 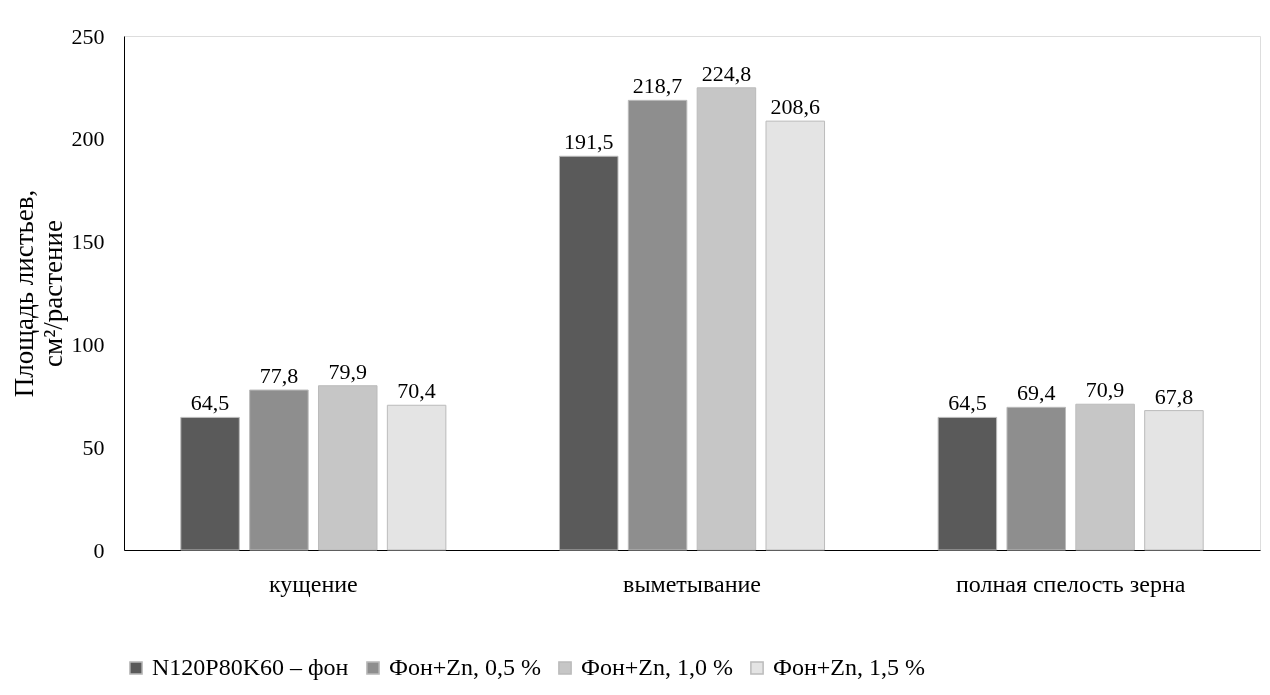 What do you see at coordinates (1105, 390) in the screenshot?
I see `data-label: 70,9` at bounding box center [1105, 390].